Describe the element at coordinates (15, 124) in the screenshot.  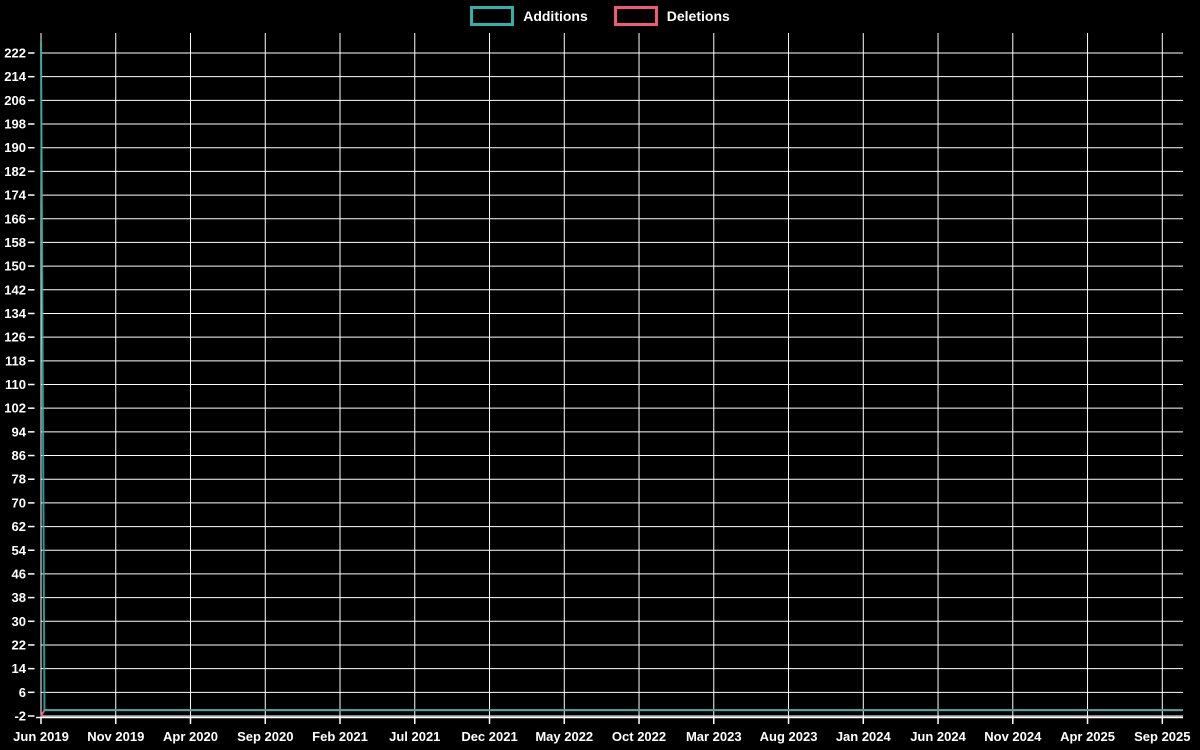
I see `svg-text: 198` at that location.